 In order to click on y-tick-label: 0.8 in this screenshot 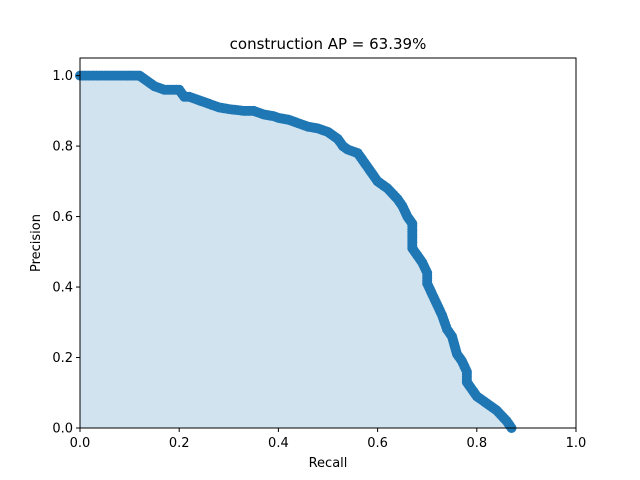, I will do `click(62, 147)`.